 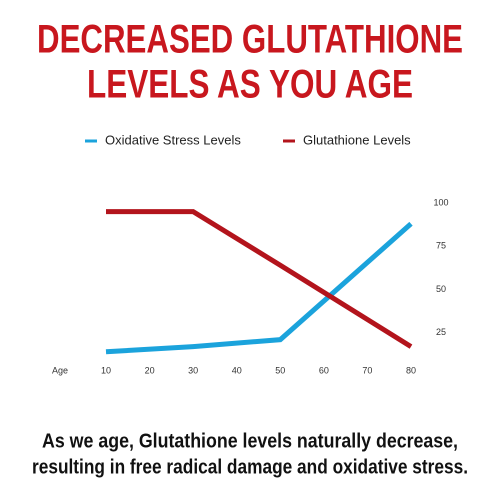 What do you see at coordinates (250, 85) in the screenshot?
I see `chart-title: LEVELS AS YOU AGE` at bounding box center [250, 85].